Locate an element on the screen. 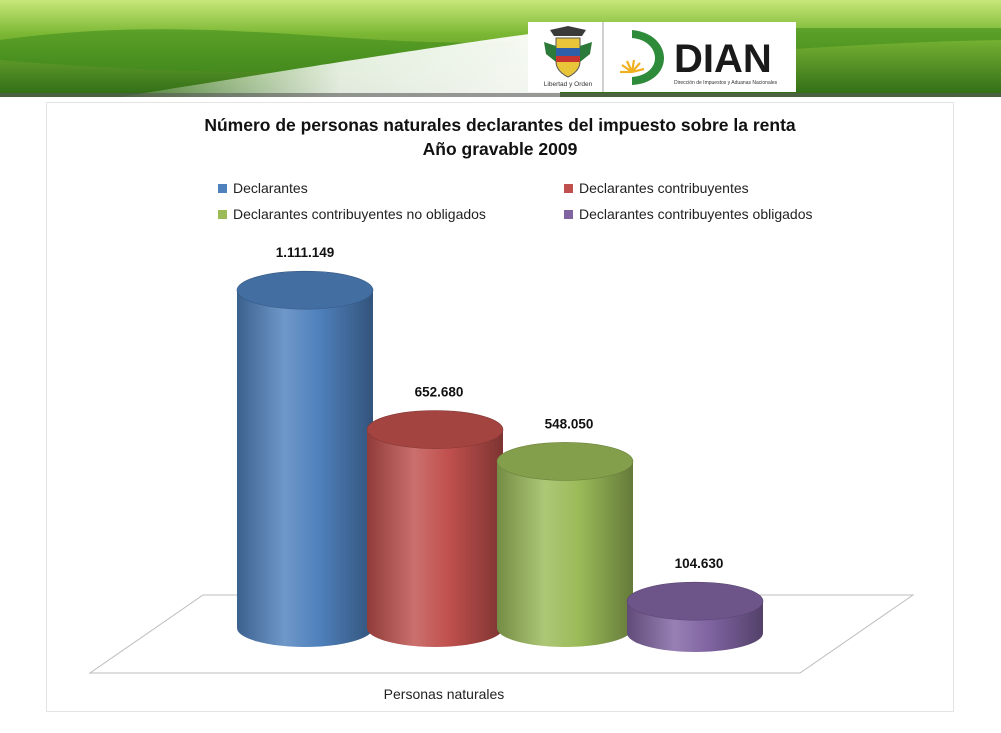 This screenshot has width=1001, height=733. chart-subtitle: Año gravable 2009 is located at coordinates (500, 149).